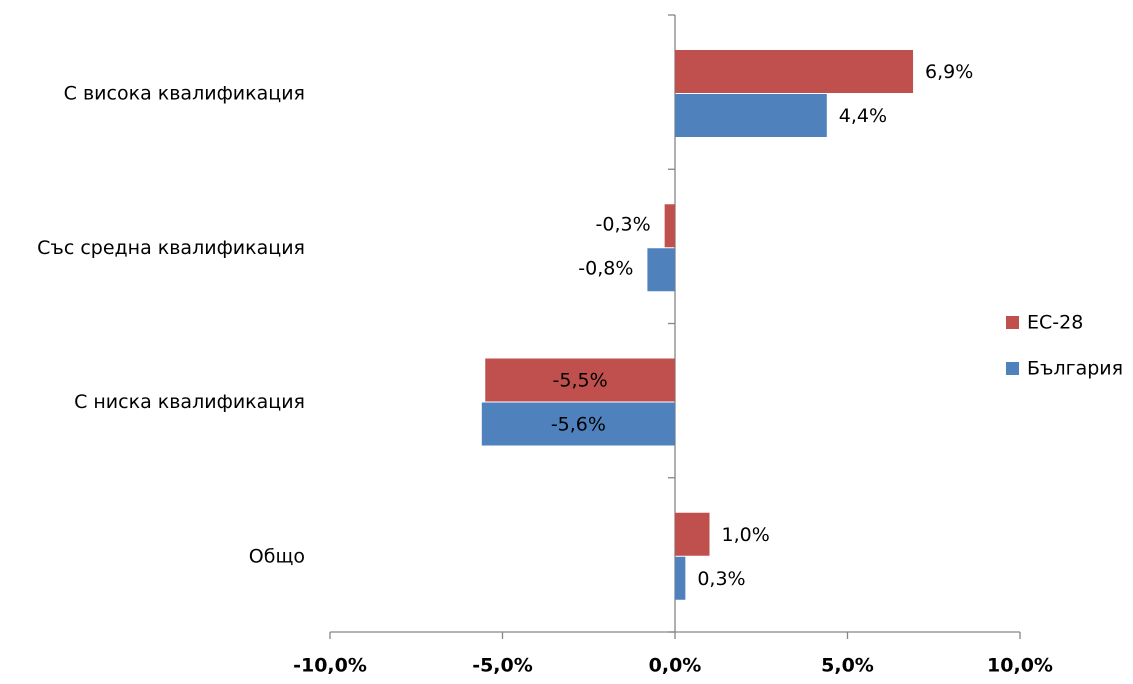  I want to click on y-tick-label: Общо, so click(277, 556).